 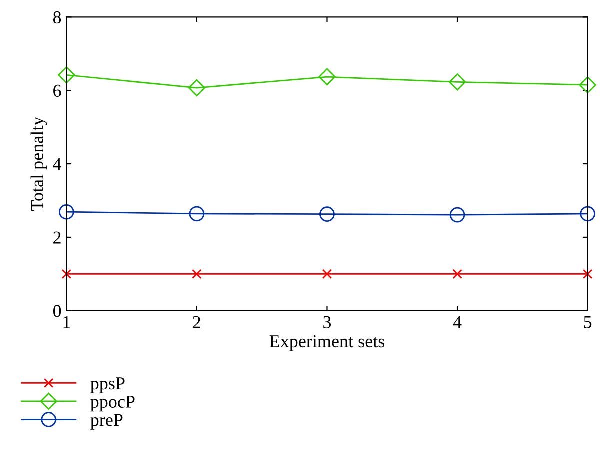 I want to click on x-tick-label: 5, so click(x=588, y=322).